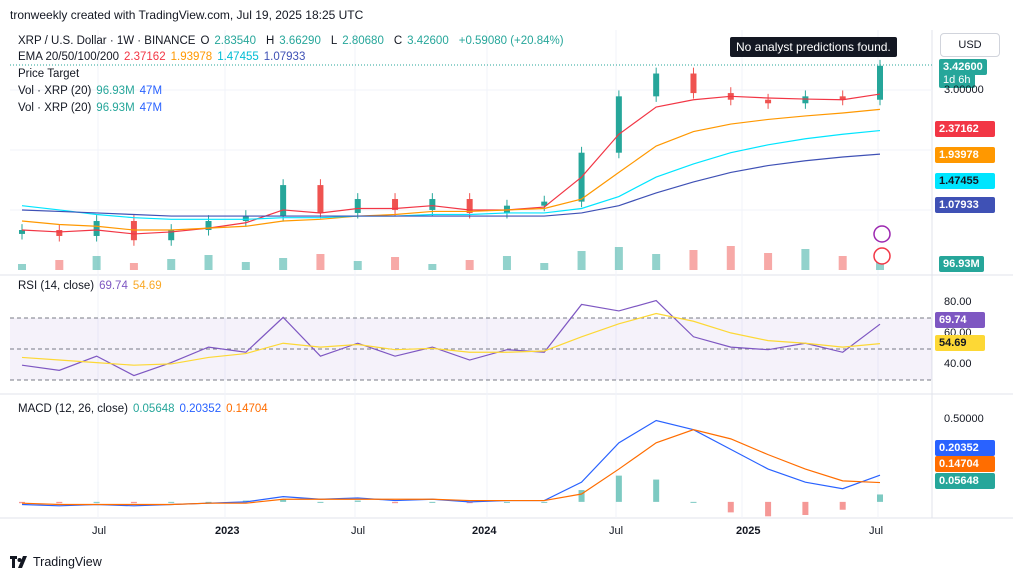 This screenshot has width=1013, height=580. Describe the element at coordinates (965, 155) in the screenshot. I see `ema50-tag: 1.93978` at that location.